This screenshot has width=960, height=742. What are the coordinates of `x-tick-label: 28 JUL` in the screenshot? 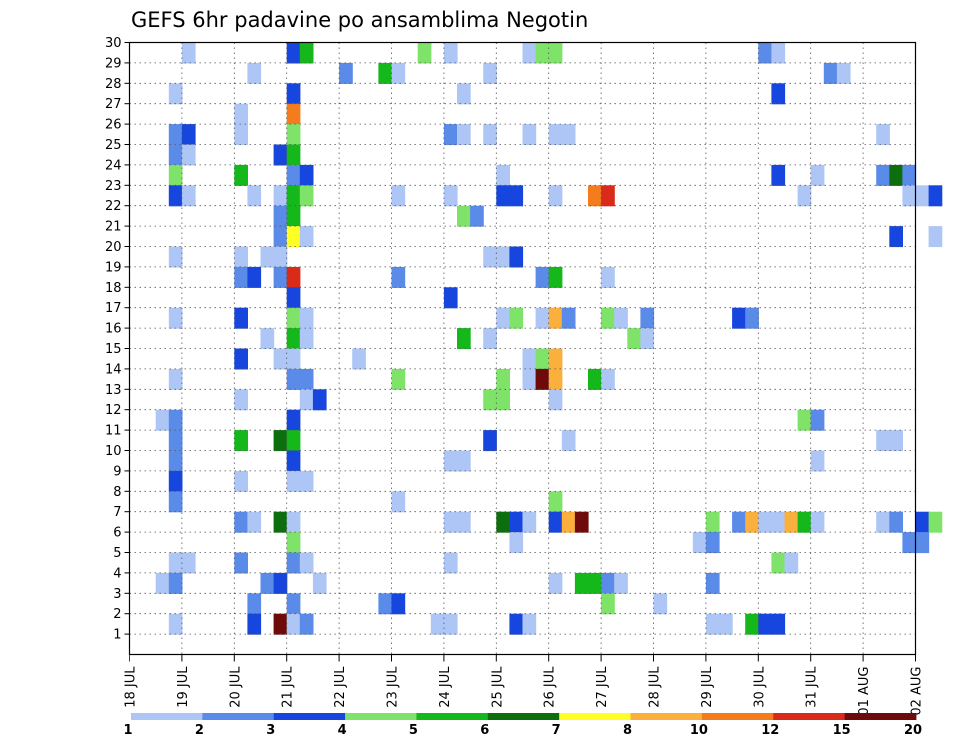 It's located at (655, 687).